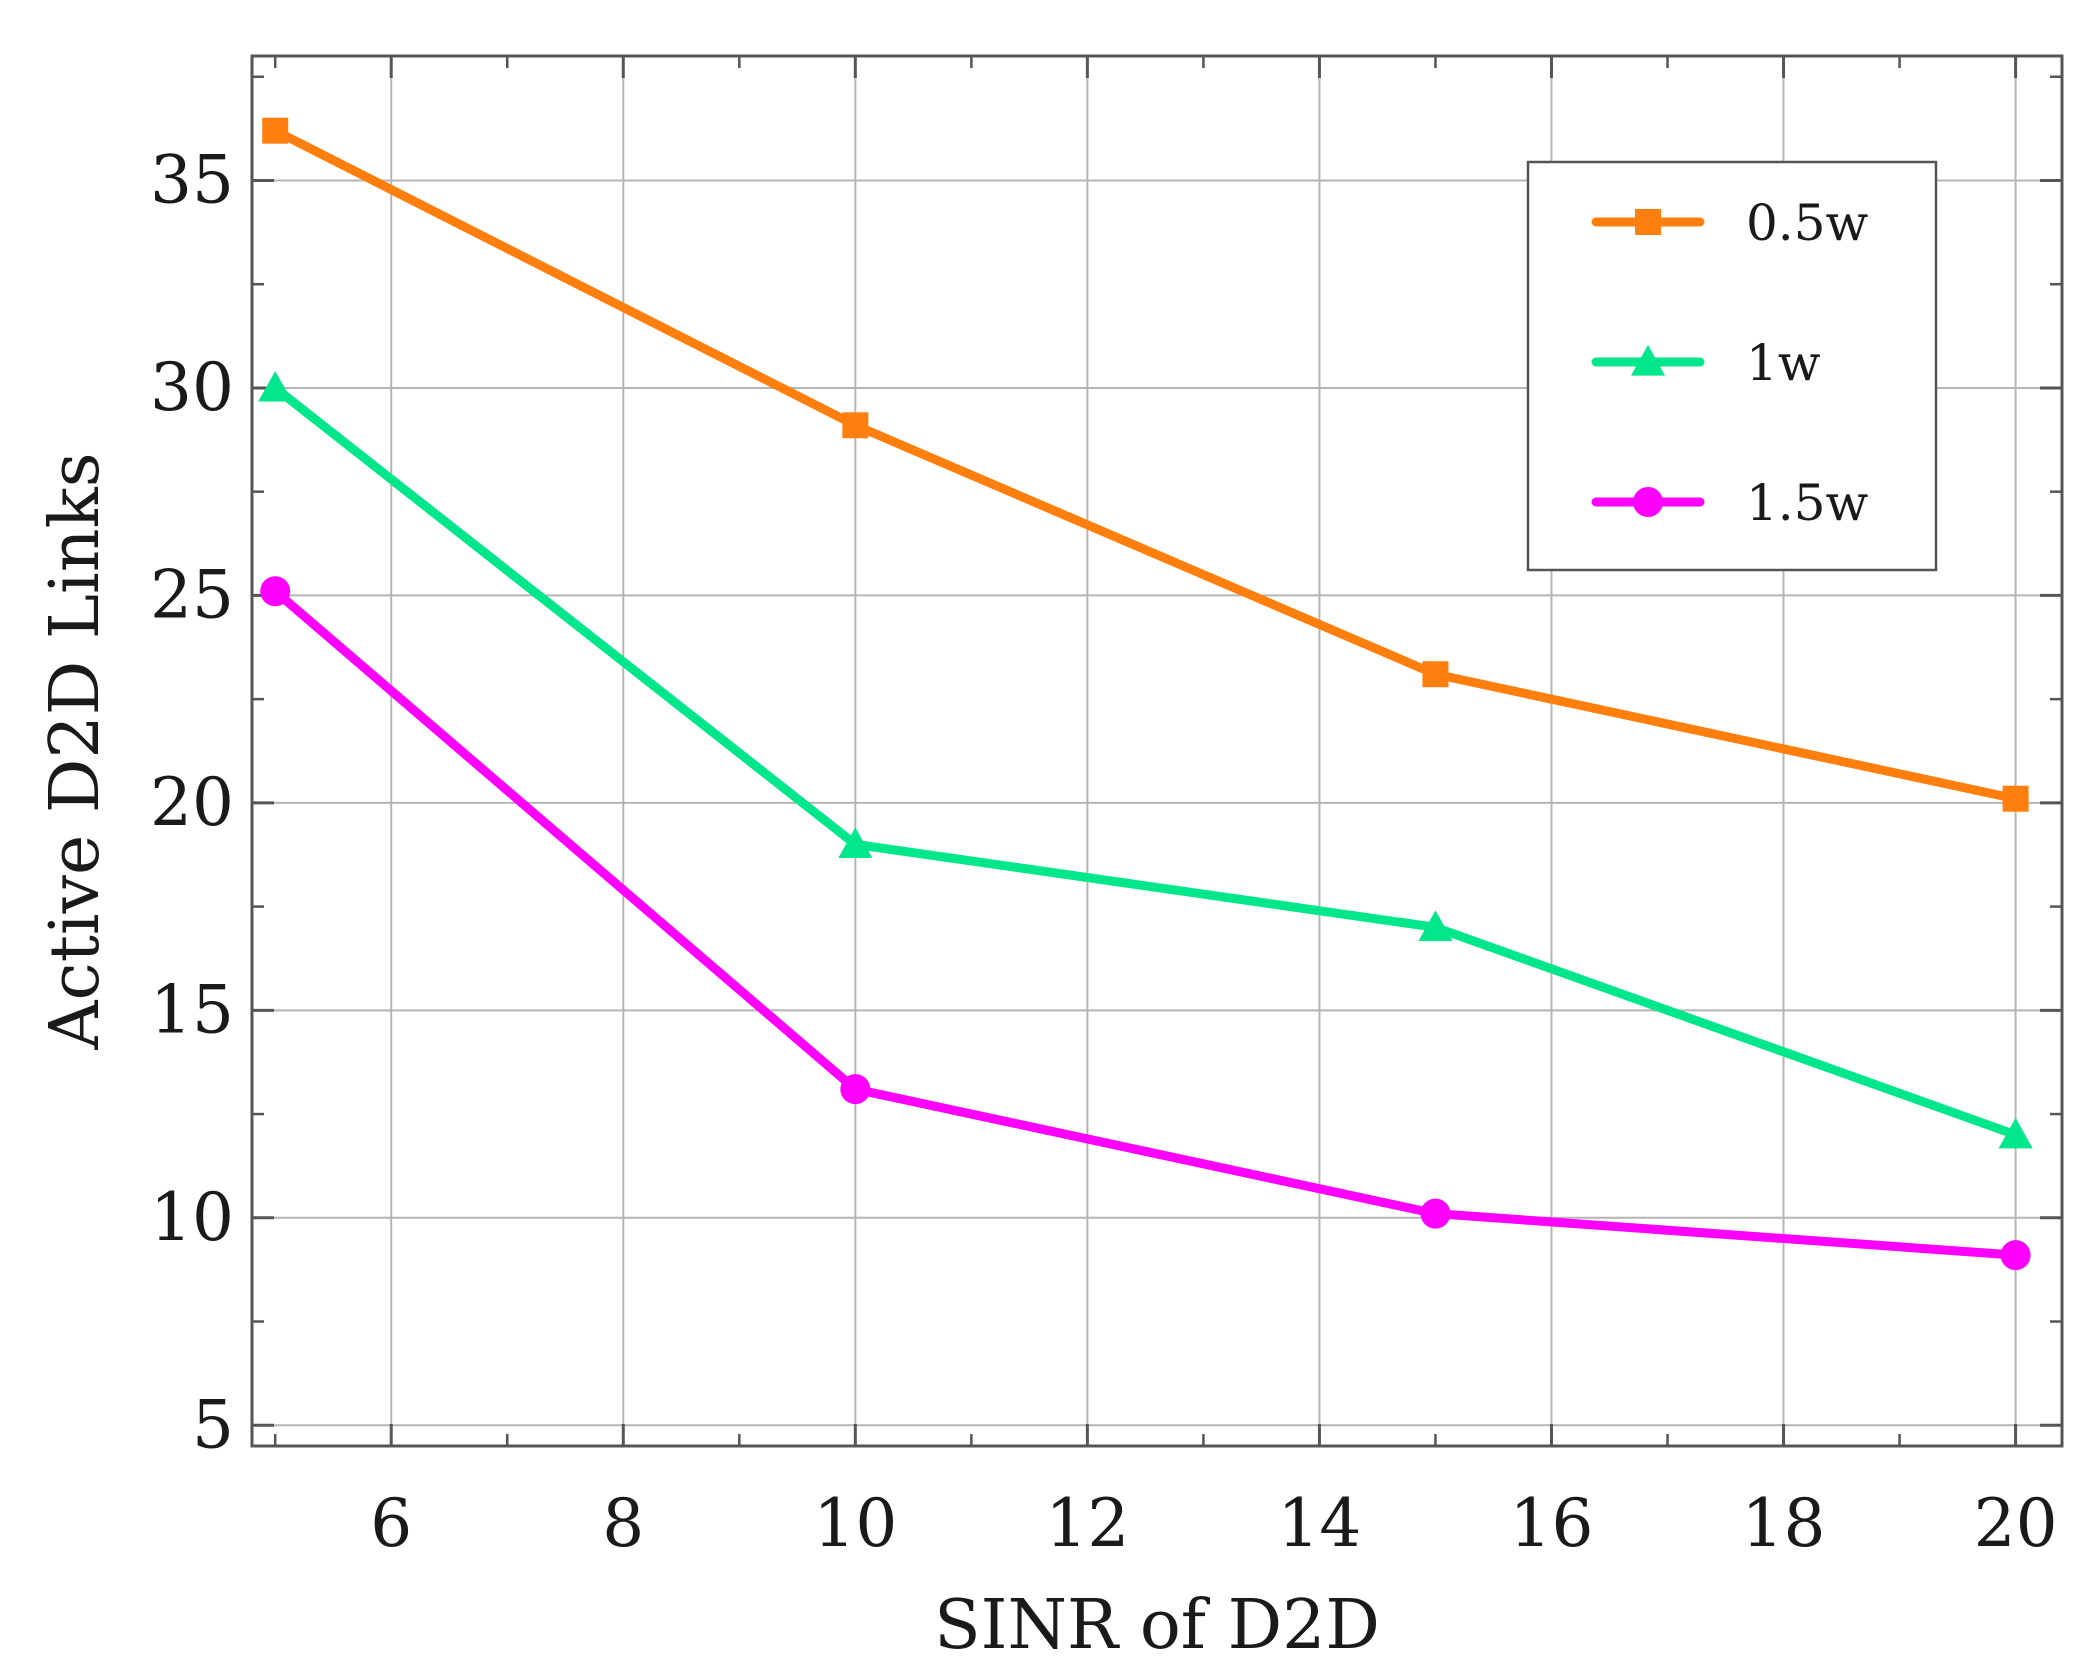 The height and width of the screenshot is (1678, 2094). I want to click on y-tick-label: 25, so click(192, 594).